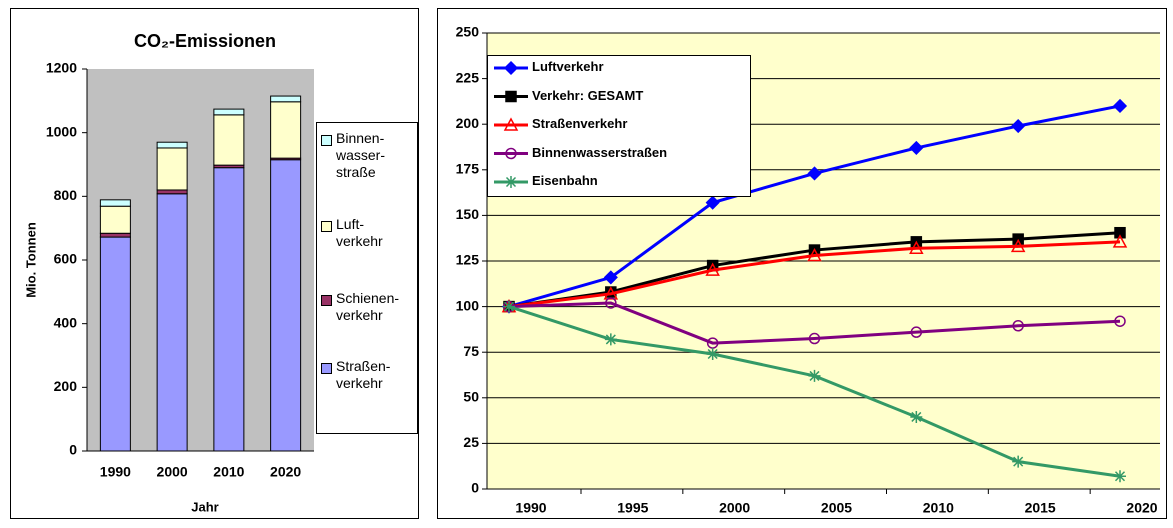 This screenshot has width=1173, height=528. I want to click on y-tick-label: 175, so click(468, 169).